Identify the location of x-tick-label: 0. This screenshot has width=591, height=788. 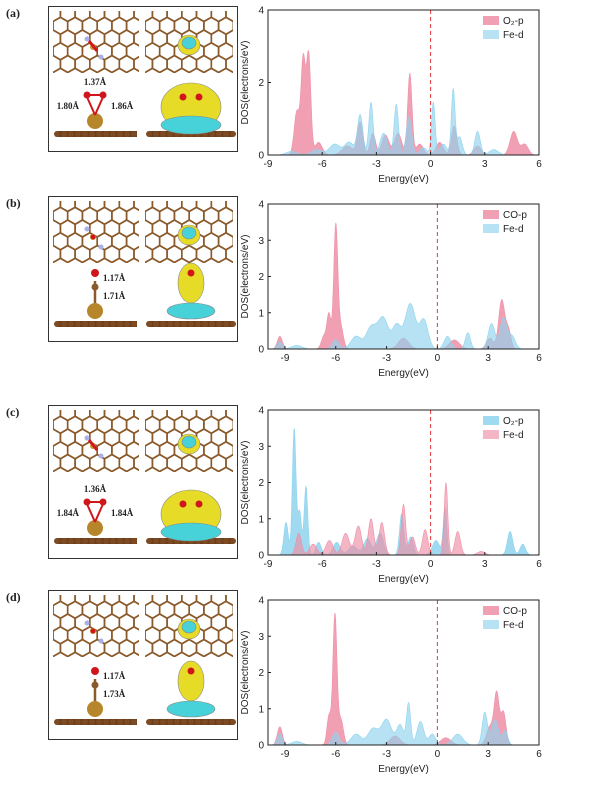
(438, 754).